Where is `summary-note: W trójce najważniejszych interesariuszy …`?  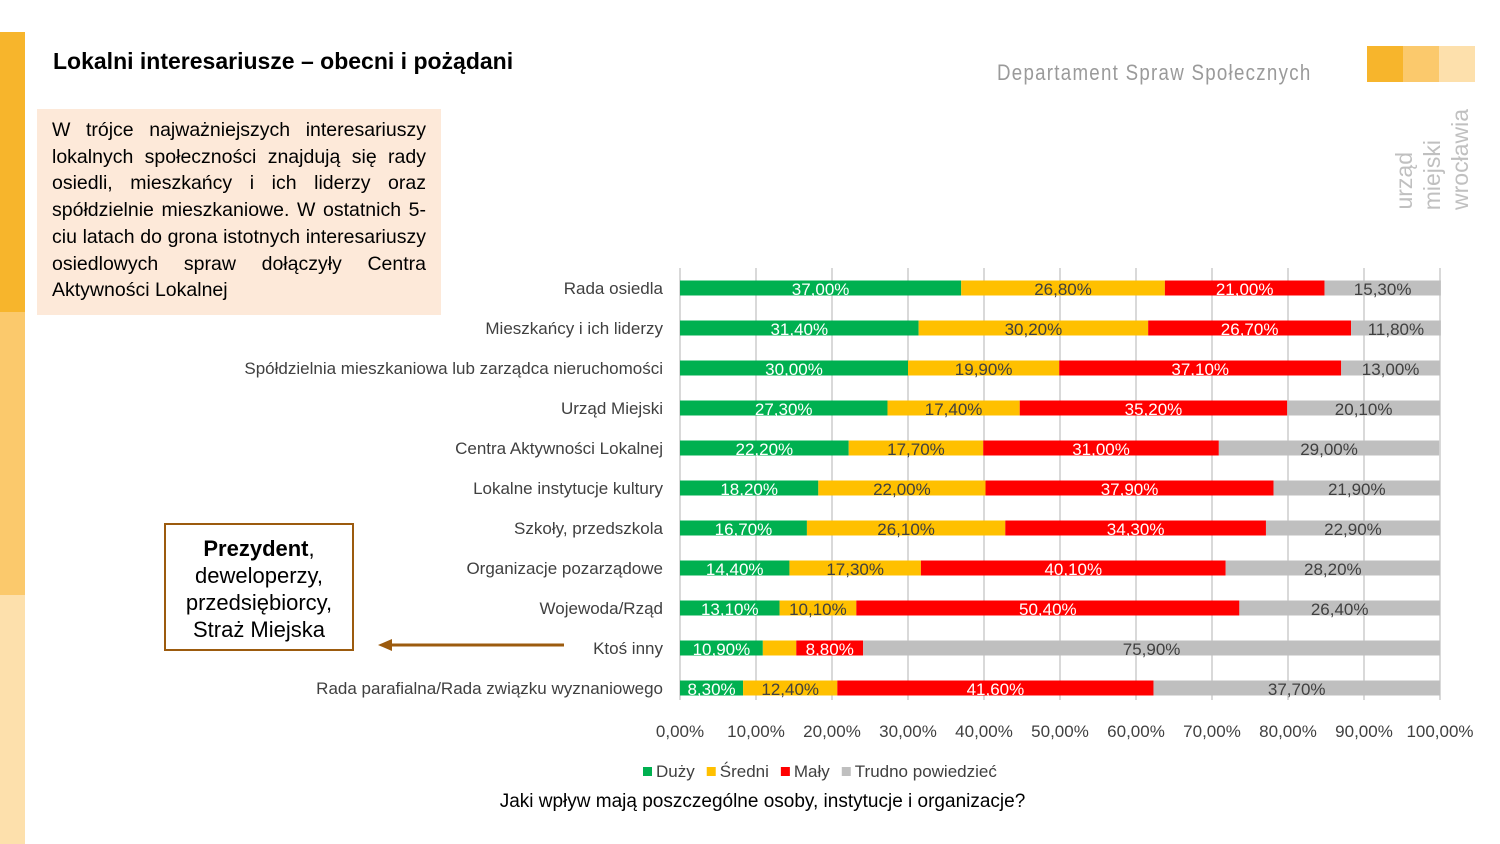
summary-note: W trójce najważniejszych interesariuszy … is located at coordinates (239, 212).